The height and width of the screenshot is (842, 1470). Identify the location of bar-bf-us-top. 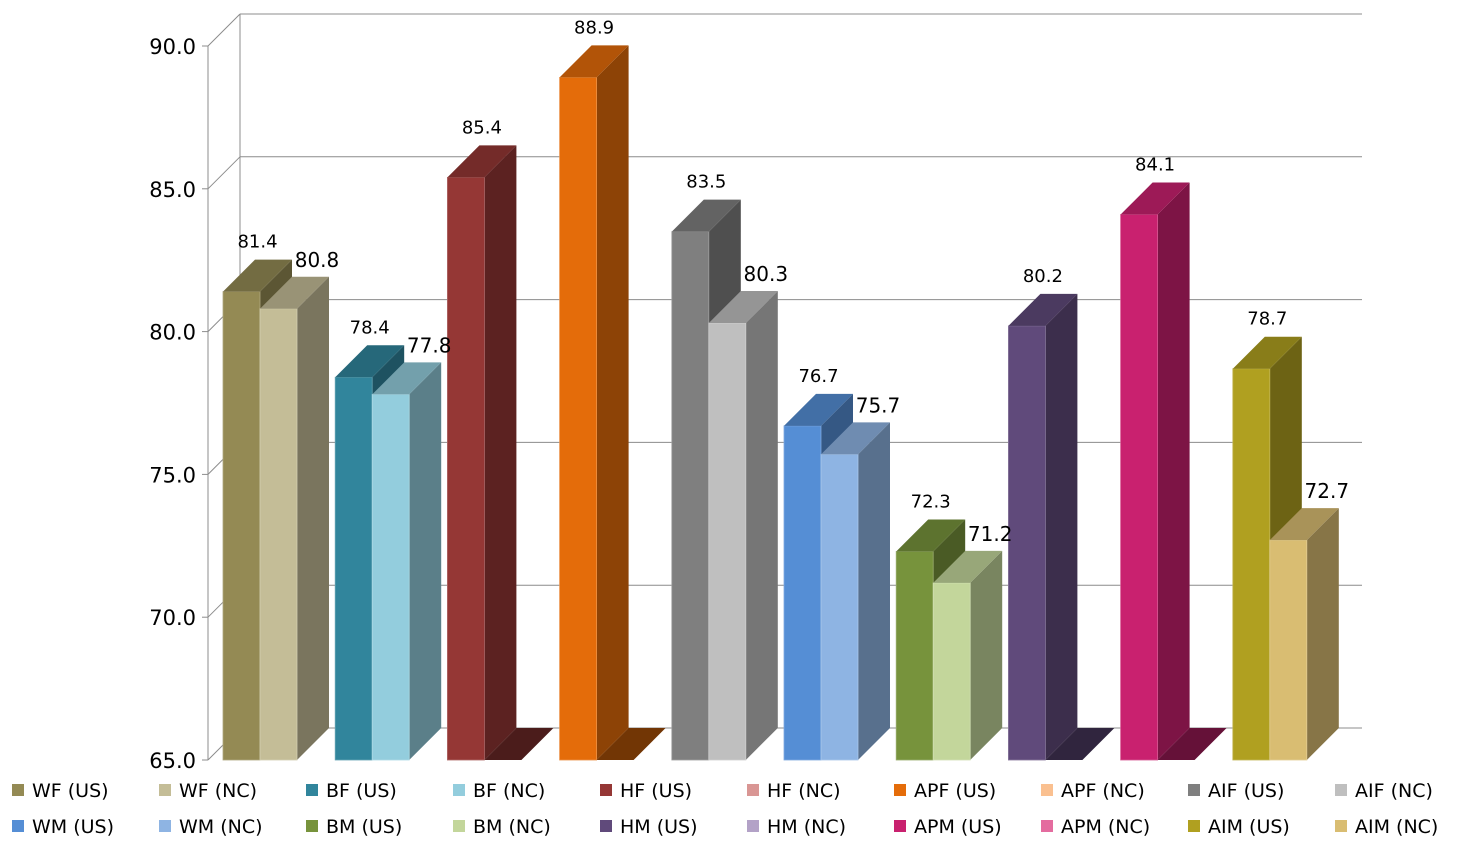
(370, 361).